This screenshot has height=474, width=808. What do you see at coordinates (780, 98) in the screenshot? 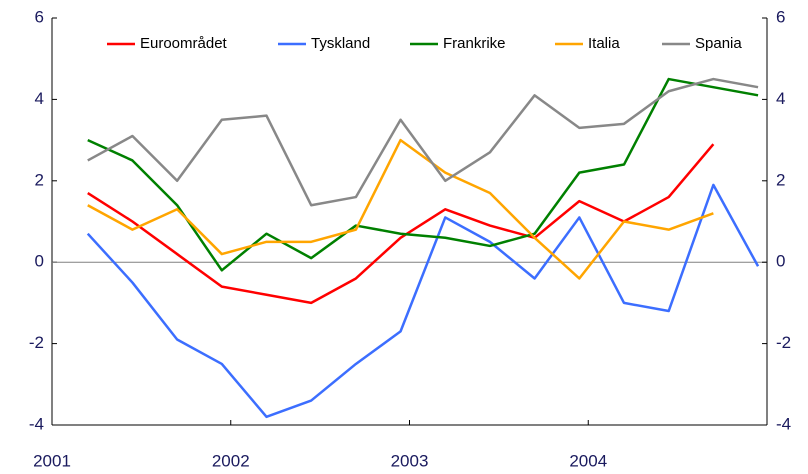
I see `y2-tick-label: 4` at bounding box center [780, 98].